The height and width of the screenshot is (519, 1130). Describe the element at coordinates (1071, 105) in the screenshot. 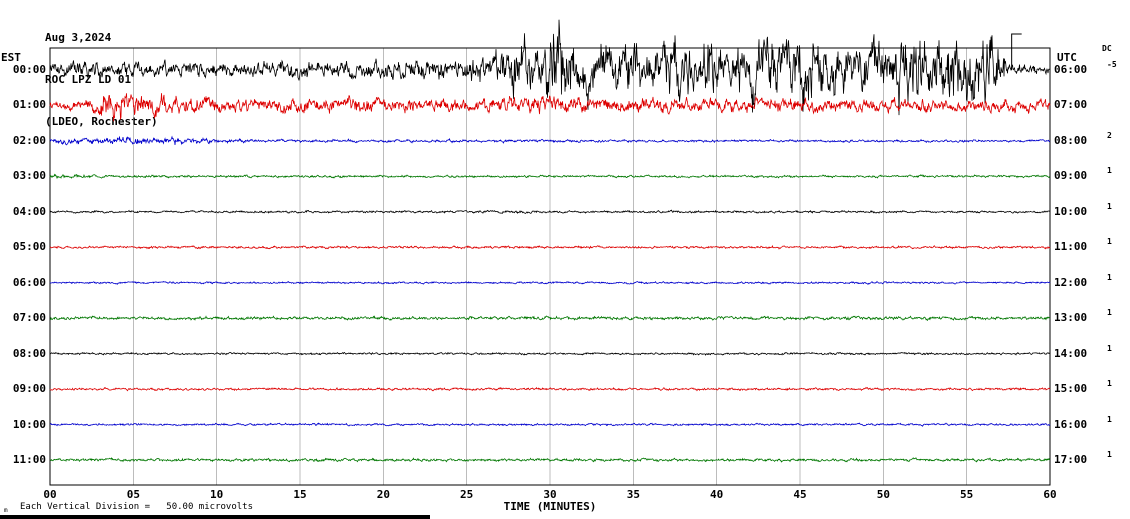

I see `utc-label-07:00: 07:00` at that location.